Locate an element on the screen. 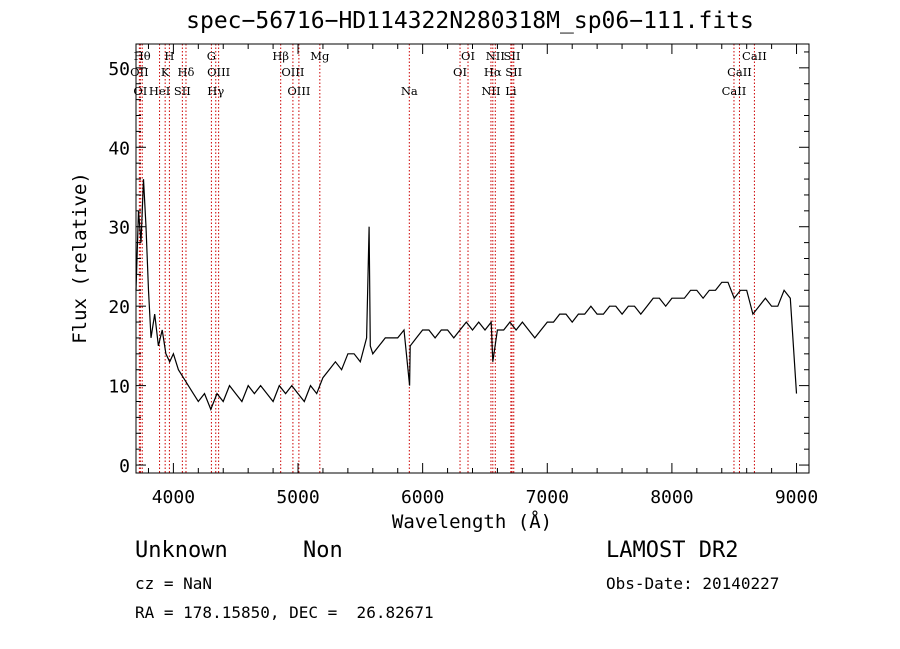 This screenshot has height=649, width=900. spectral-line-label: Hα is located at coordinates (493, 72).